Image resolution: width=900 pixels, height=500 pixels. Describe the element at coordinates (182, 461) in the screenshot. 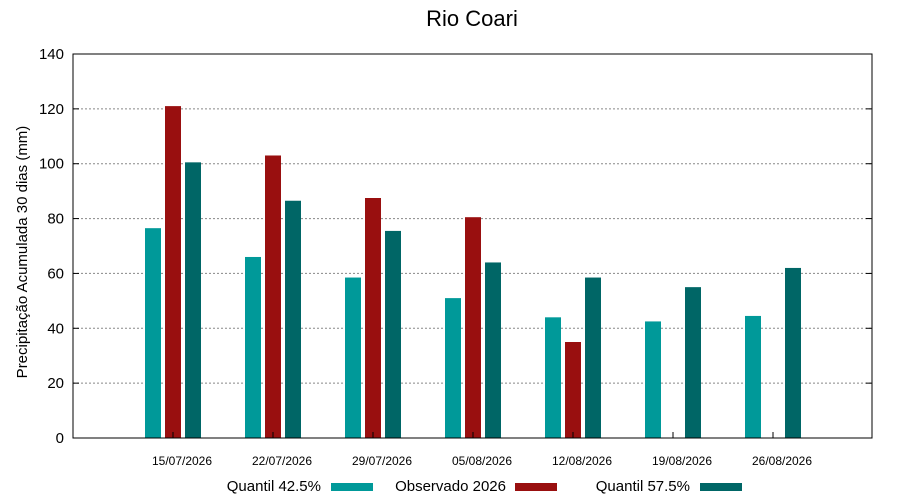

I see `x-tick-label: 15/07/2026` at that location.